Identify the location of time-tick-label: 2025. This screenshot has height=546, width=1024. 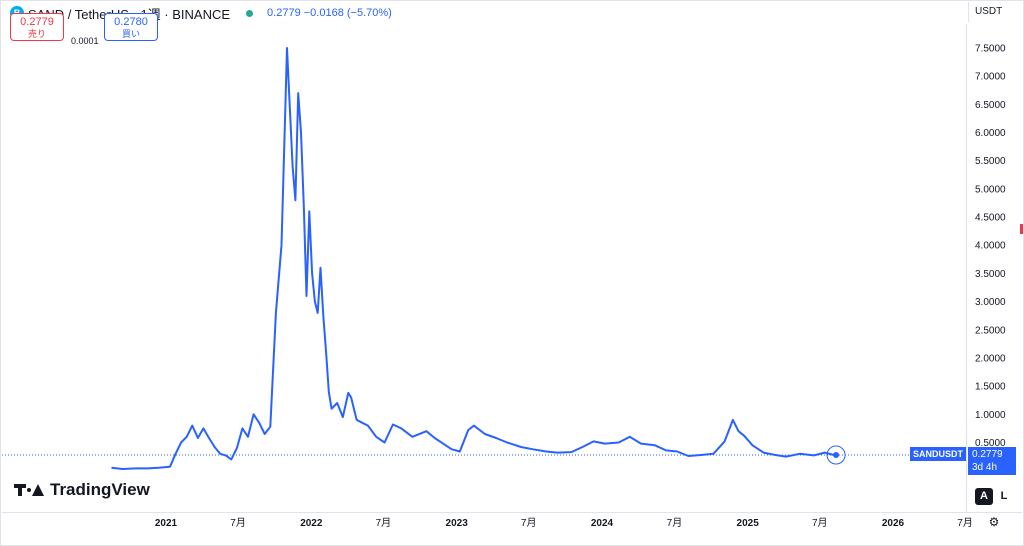
(748, 523).